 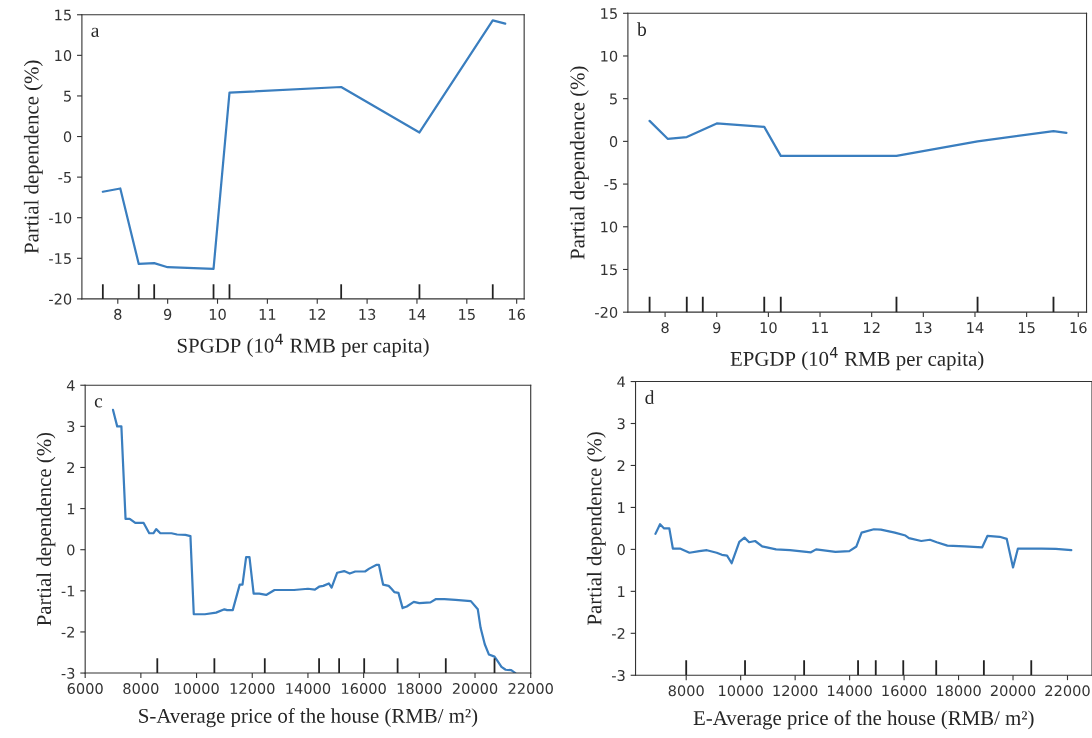 What do you see at coordinates (642, 29) in the screenshot?
I see `annotation: b` at bounding box center [642, 29].